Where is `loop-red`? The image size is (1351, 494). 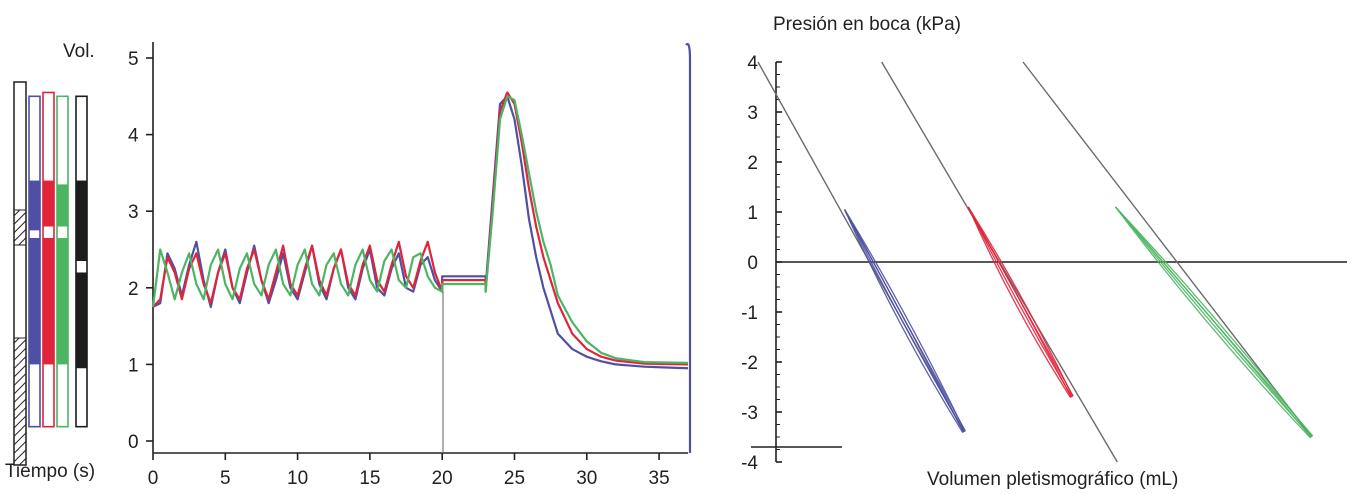
loop-red is located at coordinates (1020, 301).